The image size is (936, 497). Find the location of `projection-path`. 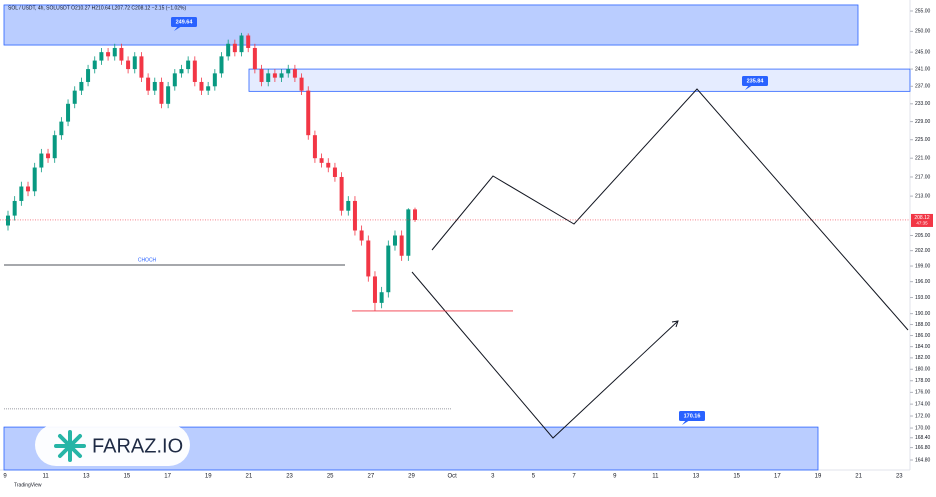

projection-path is located at coordinates (545, 355).